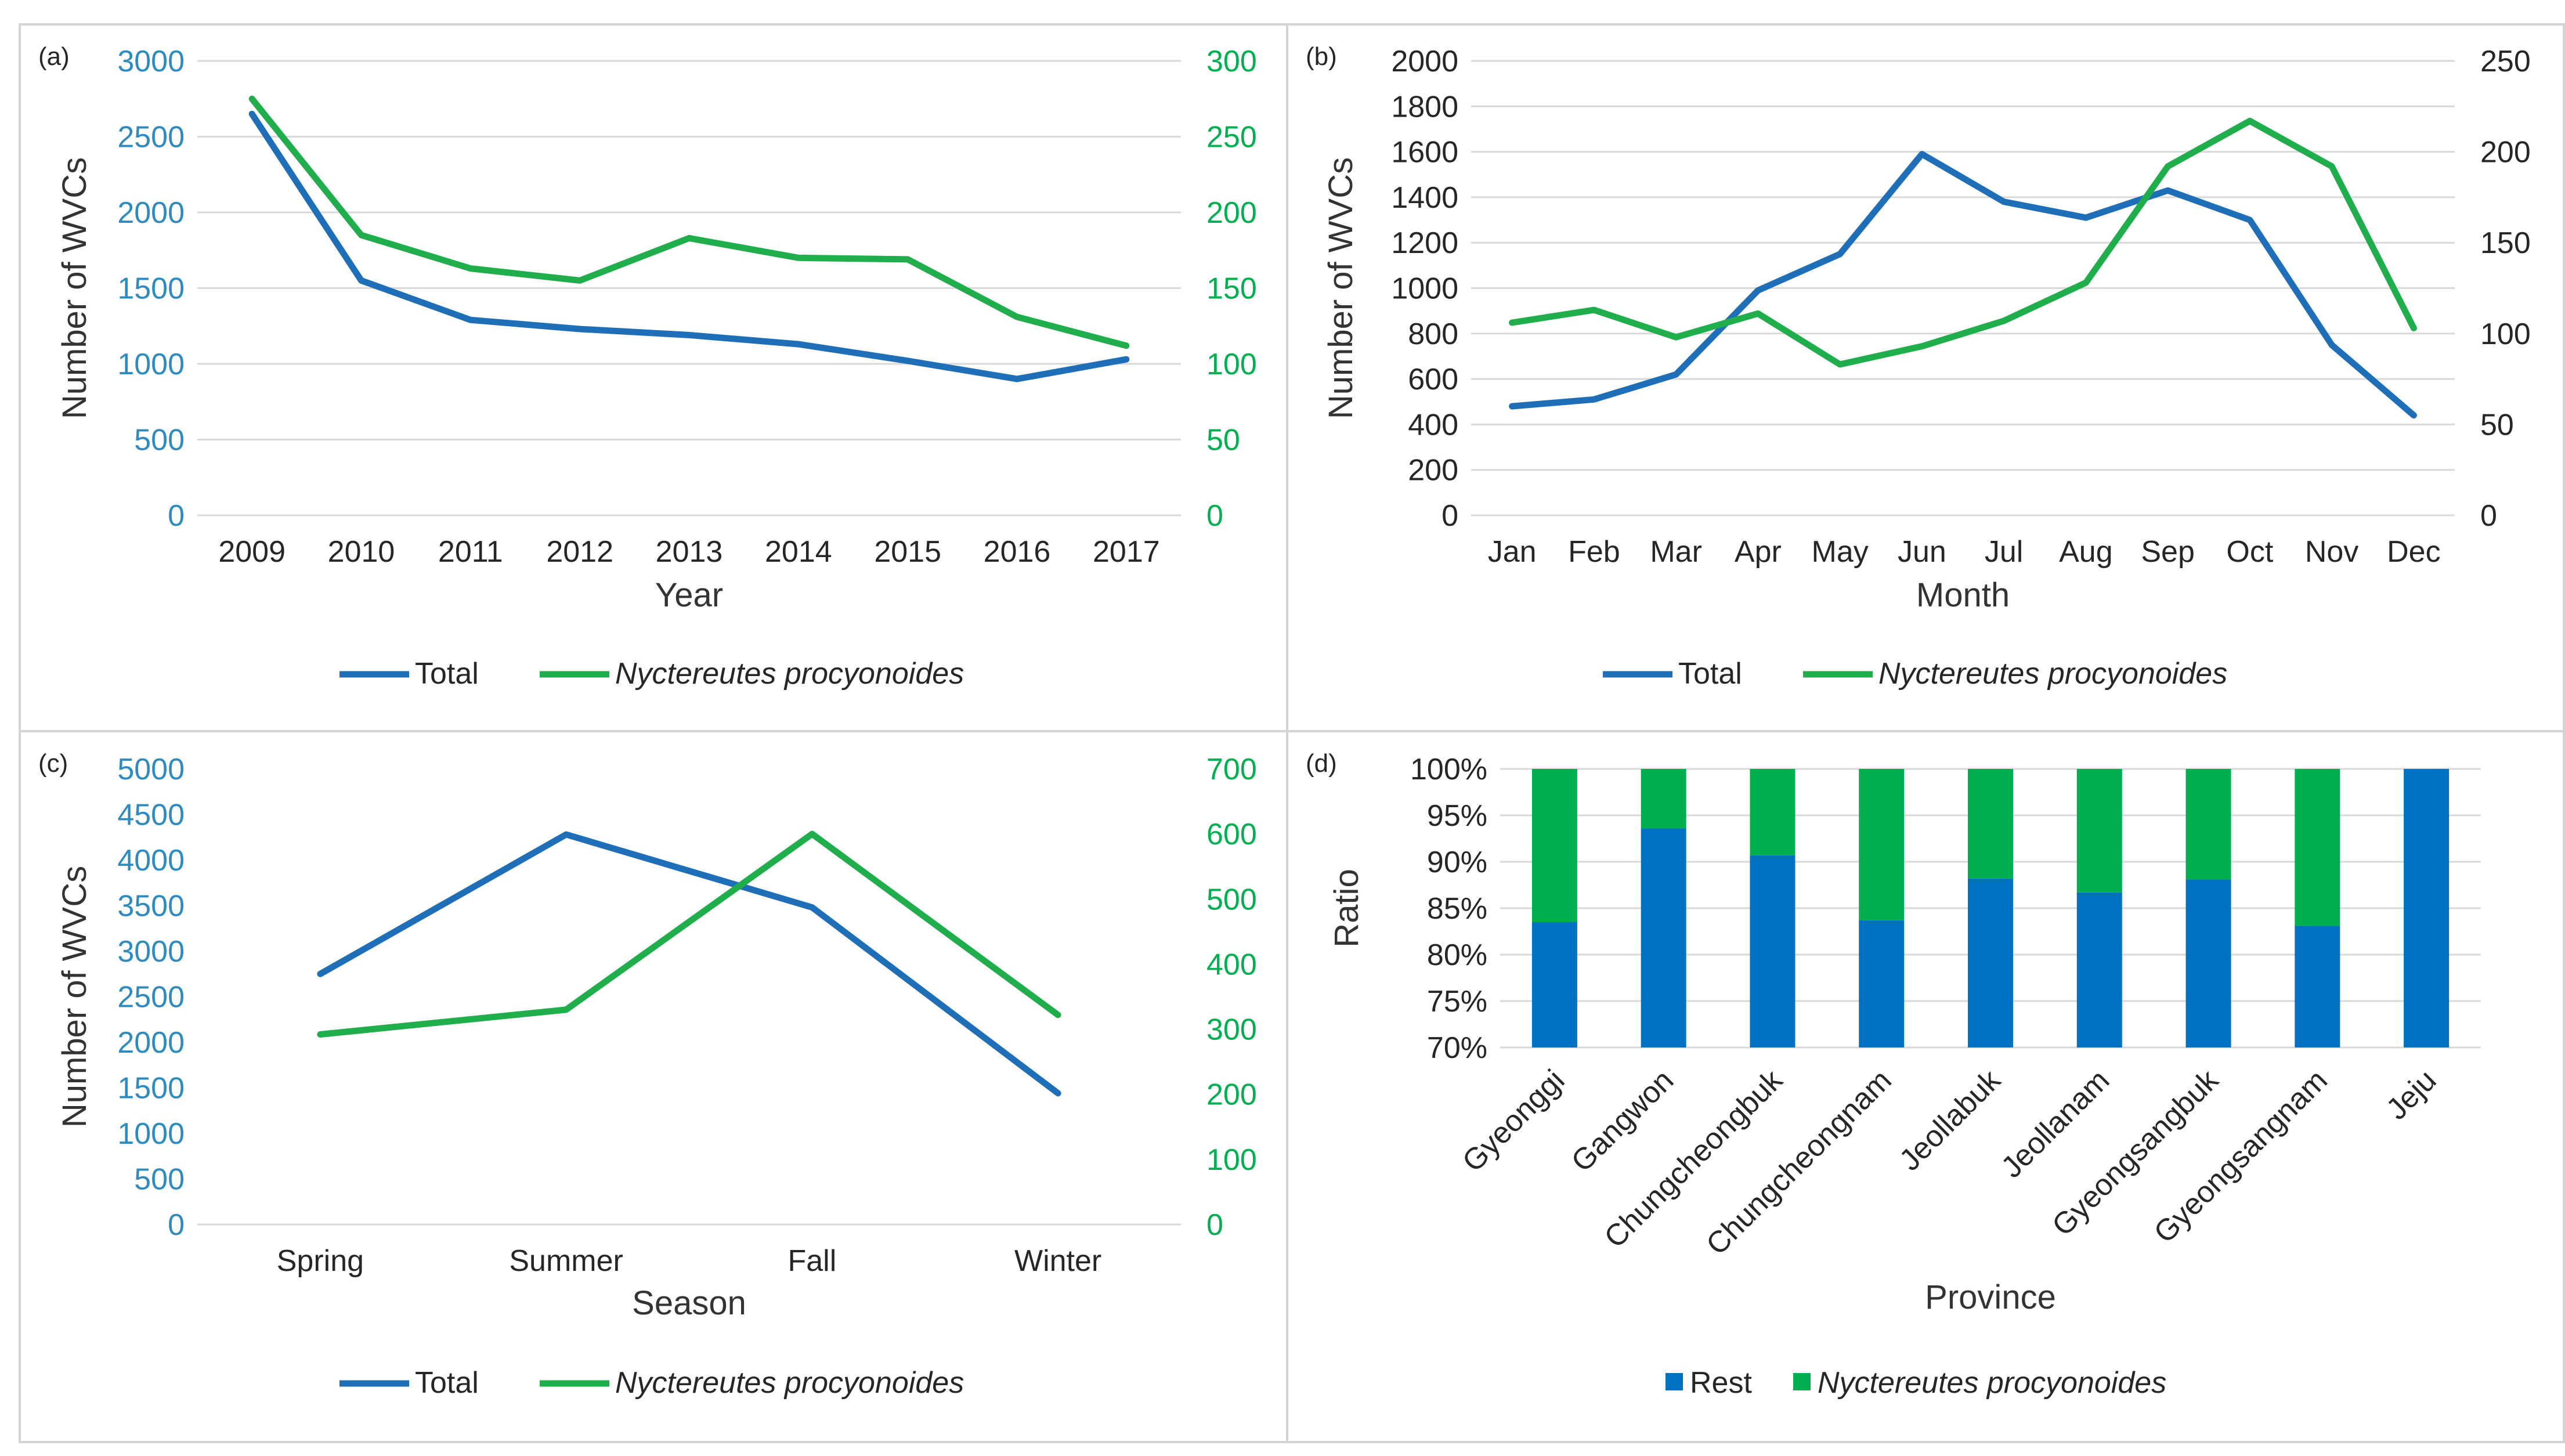 The width and height of the screenshot is (2565, 1456). Describe the element at coordinates (1457, 862) in the screenshot. I see `y-tick-label: 90%` at that location.